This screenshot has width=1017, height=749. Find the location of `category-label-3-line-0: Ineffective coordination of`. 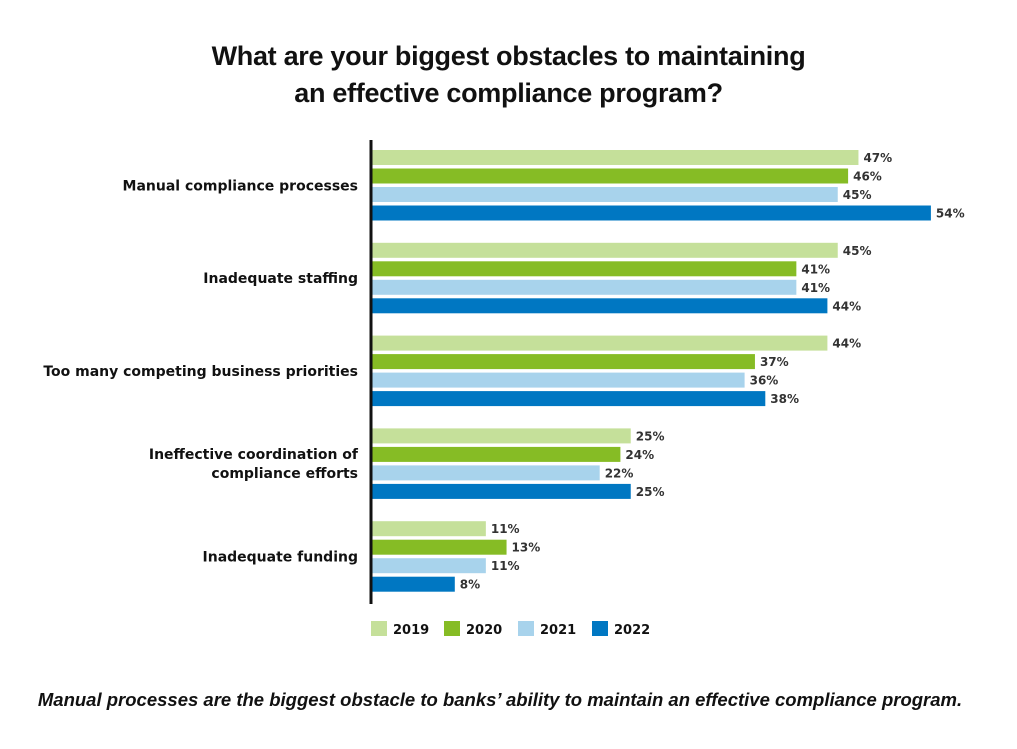

category-label-3-line-0: Ineffective coordination of is located at coordinates (254, 455).